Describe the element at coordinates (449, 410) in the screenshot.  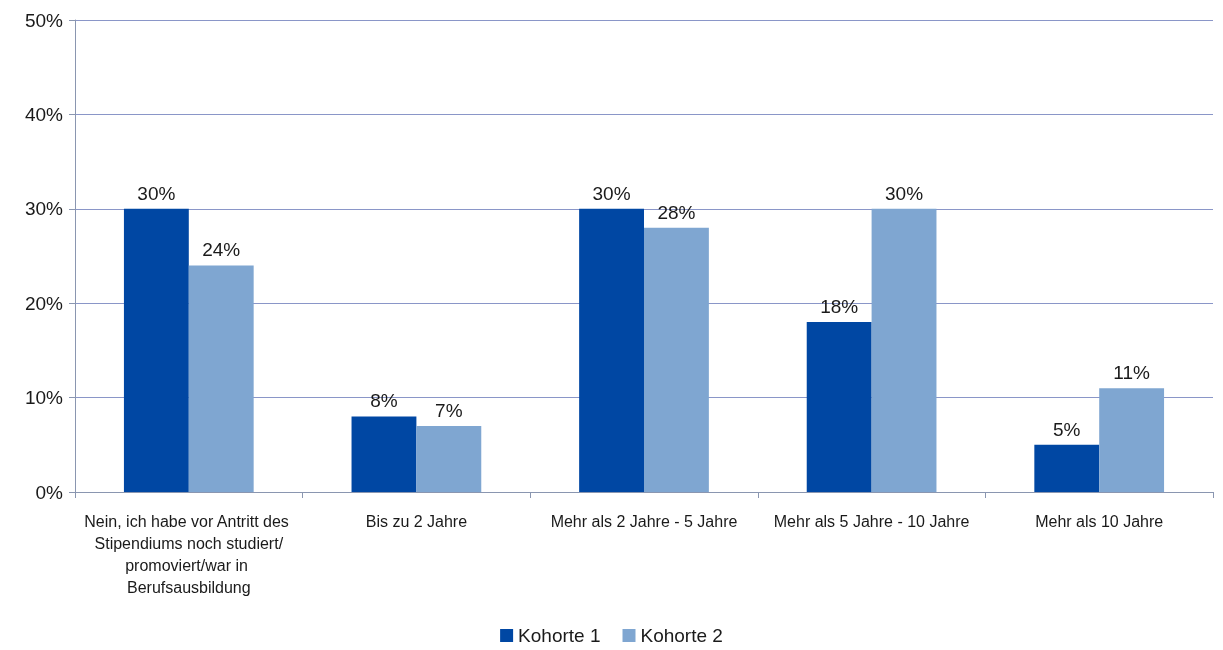
I see `data-label: 7%` at that location.